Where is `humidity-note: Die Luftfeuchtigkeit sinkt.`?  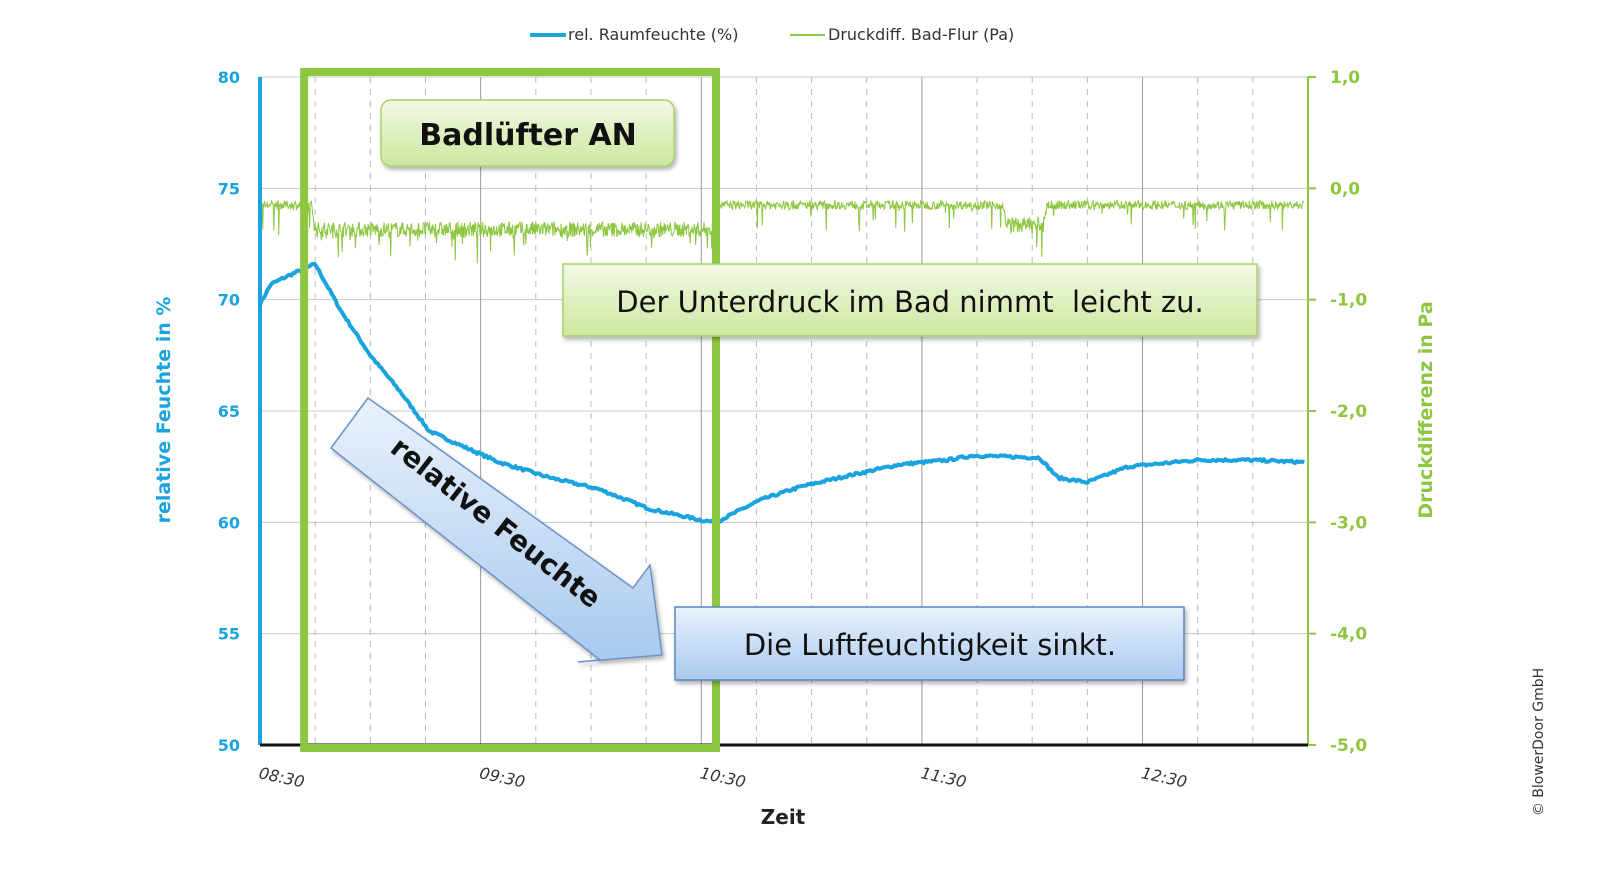 humidity-note: Die Luftfeuchtigkeit sinkt. is located at coordinates (930, 645).